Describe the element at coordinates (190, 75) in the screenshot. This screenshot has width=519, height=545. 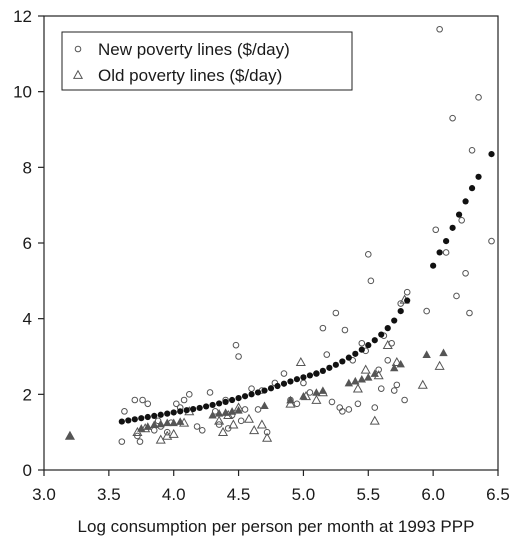
I see `legend-label: Old poverty lines ($/day)` at that location.